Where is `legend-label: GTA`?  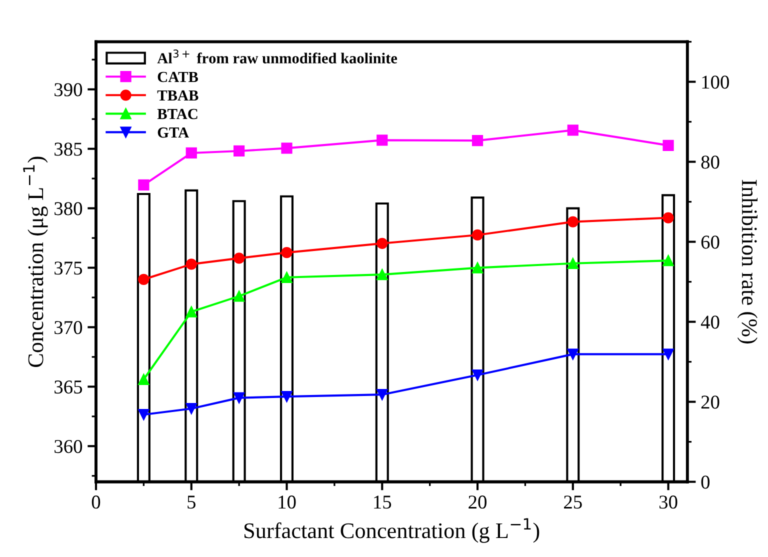 legend-label: GTA is located at coordinates (173, 132).